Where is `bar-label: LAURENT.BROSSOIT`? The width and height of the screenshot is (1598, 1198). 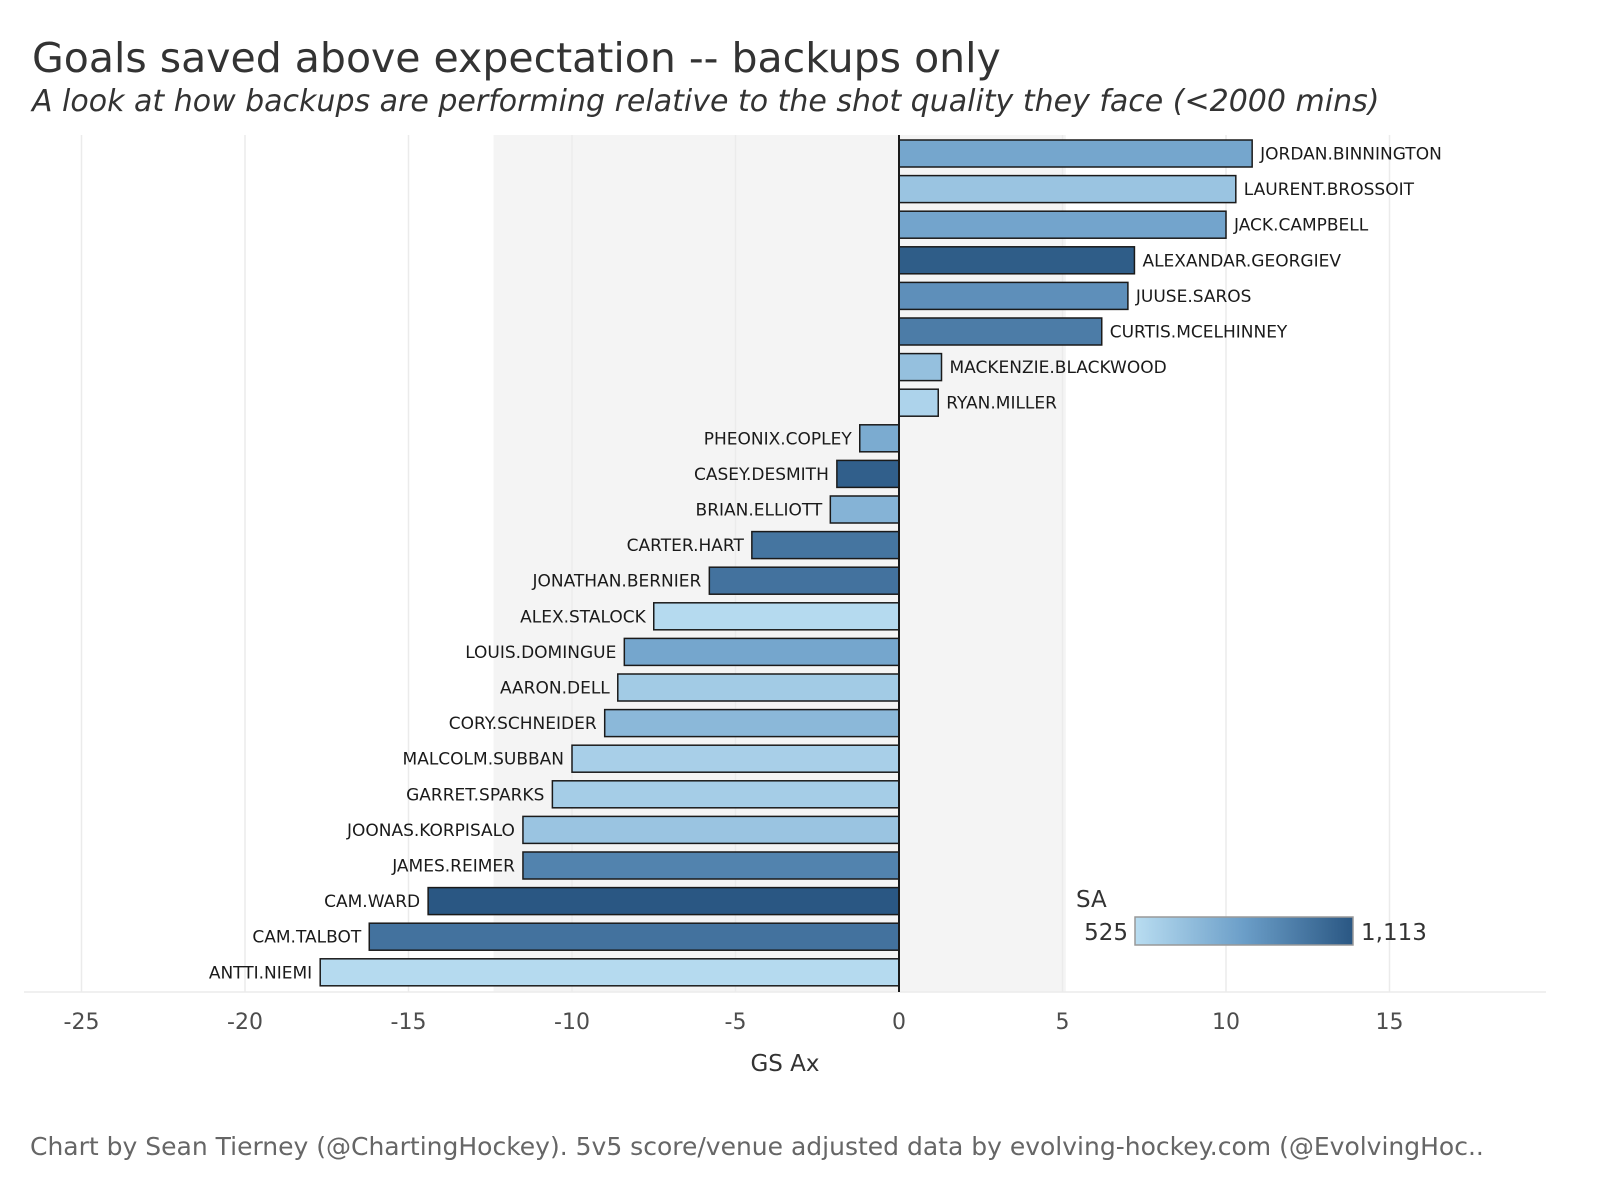
bar-label: LAURENT.BROSSOIT is located at coordinates (1329, 190).